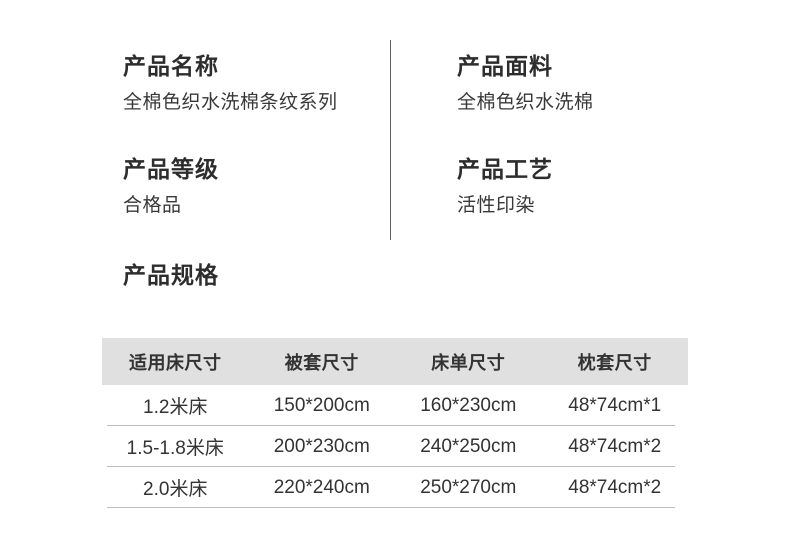  I want to click on table-cell: 150*200cm, so click(321, 405).